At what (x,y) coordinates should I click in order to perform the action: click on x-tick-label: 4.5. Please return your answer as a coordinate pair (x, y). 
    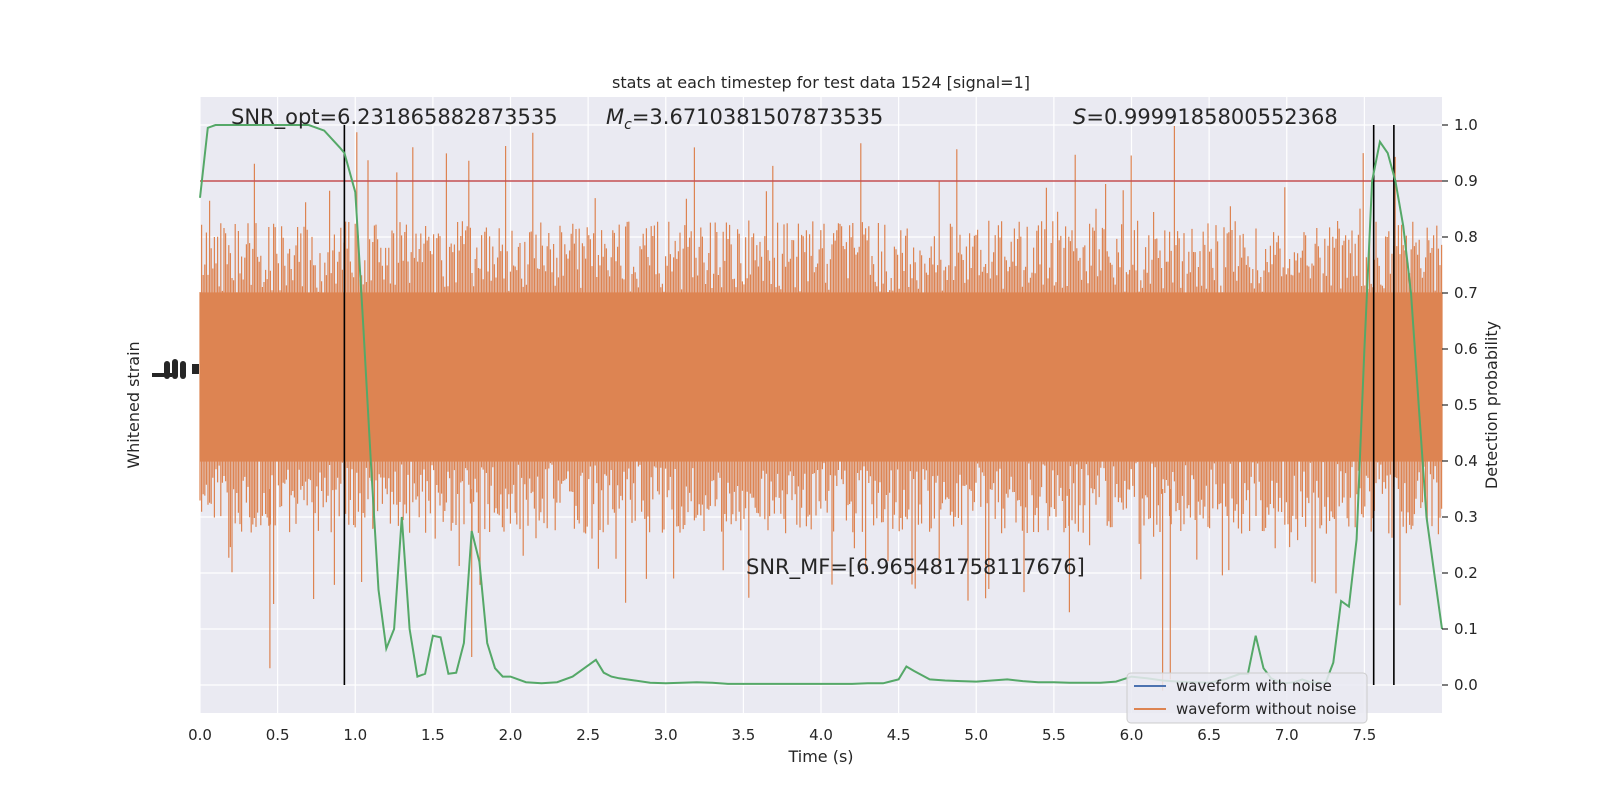
    Looking at the image, I should click on (899, 735).